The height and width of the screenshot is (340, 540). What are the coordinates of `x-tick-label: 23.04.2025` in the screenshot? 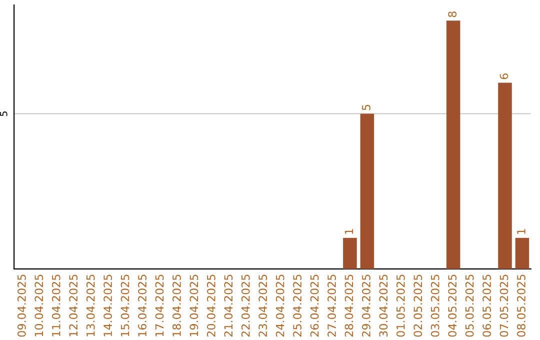 It's located at (263, 305).